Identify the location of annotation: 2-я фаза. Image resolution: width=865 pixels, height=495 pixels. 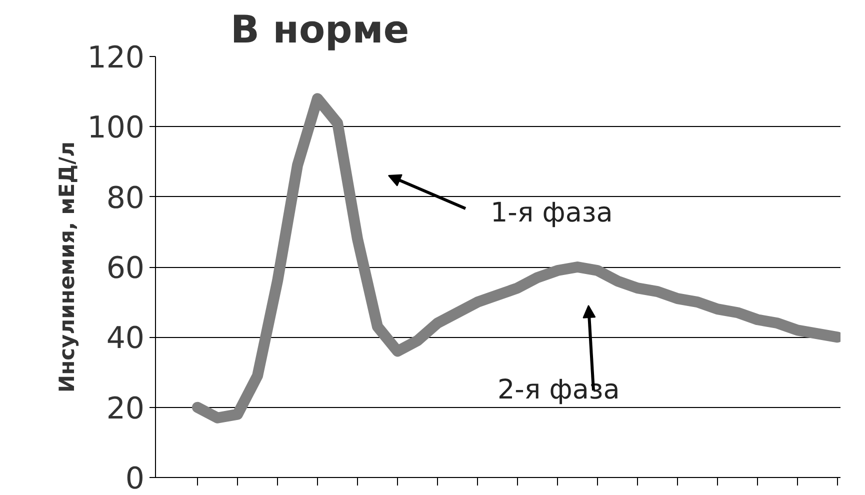
(559, 390).